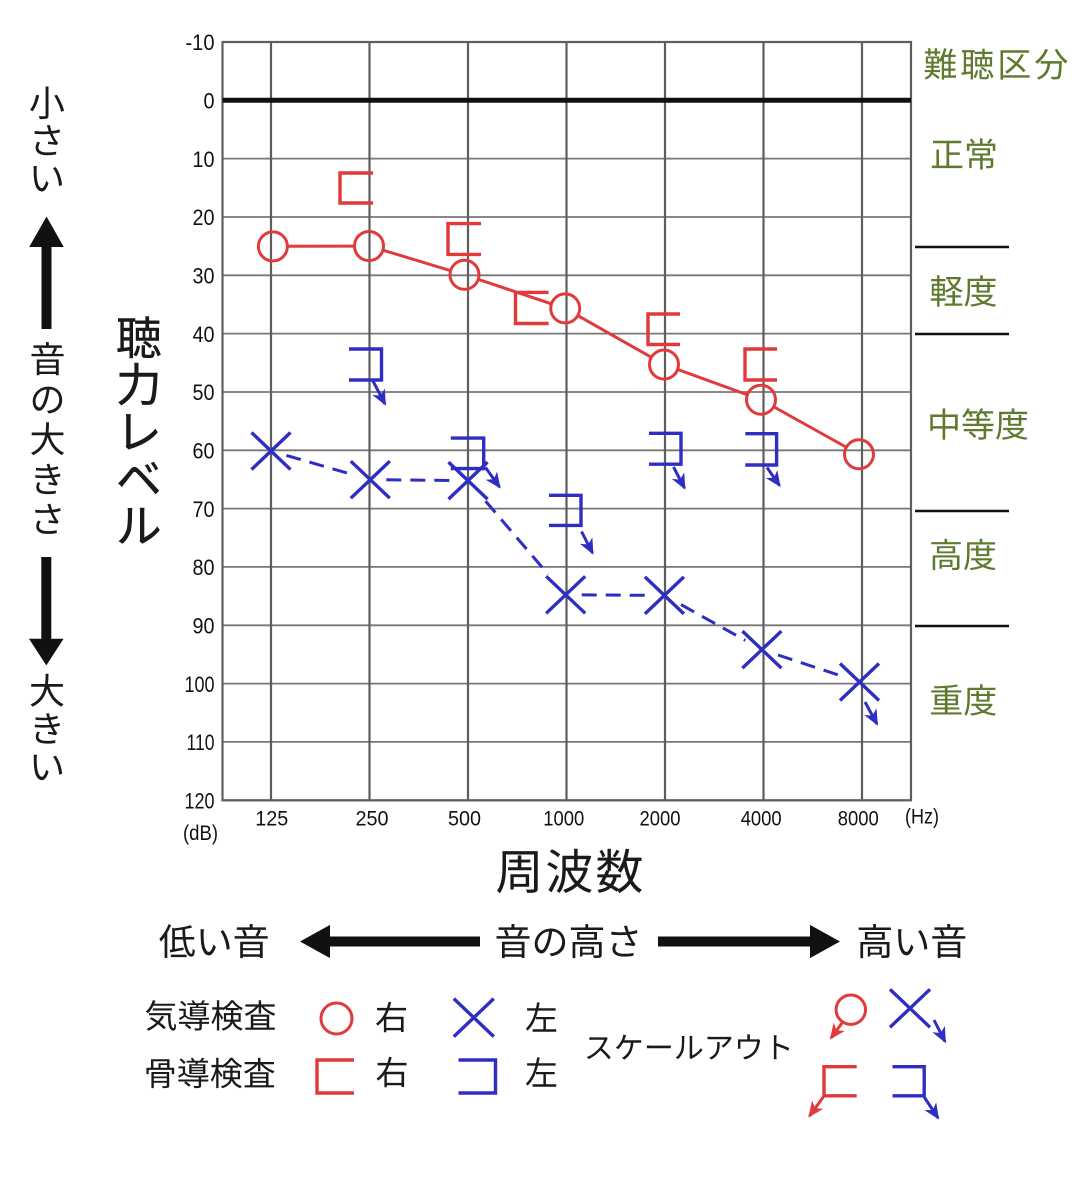  Describe the element at coordinates (464, 819) in the screenshot. I see `svg-text: 500` at that location.